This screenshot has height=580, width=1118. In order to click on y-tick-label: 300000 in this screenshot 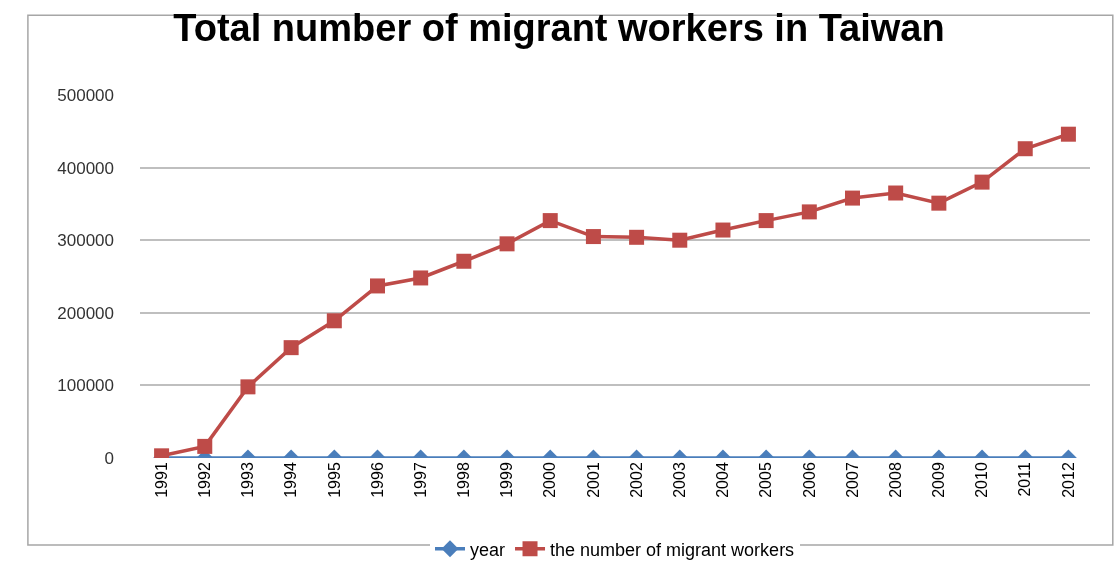, I will do `click(85, 241)`.